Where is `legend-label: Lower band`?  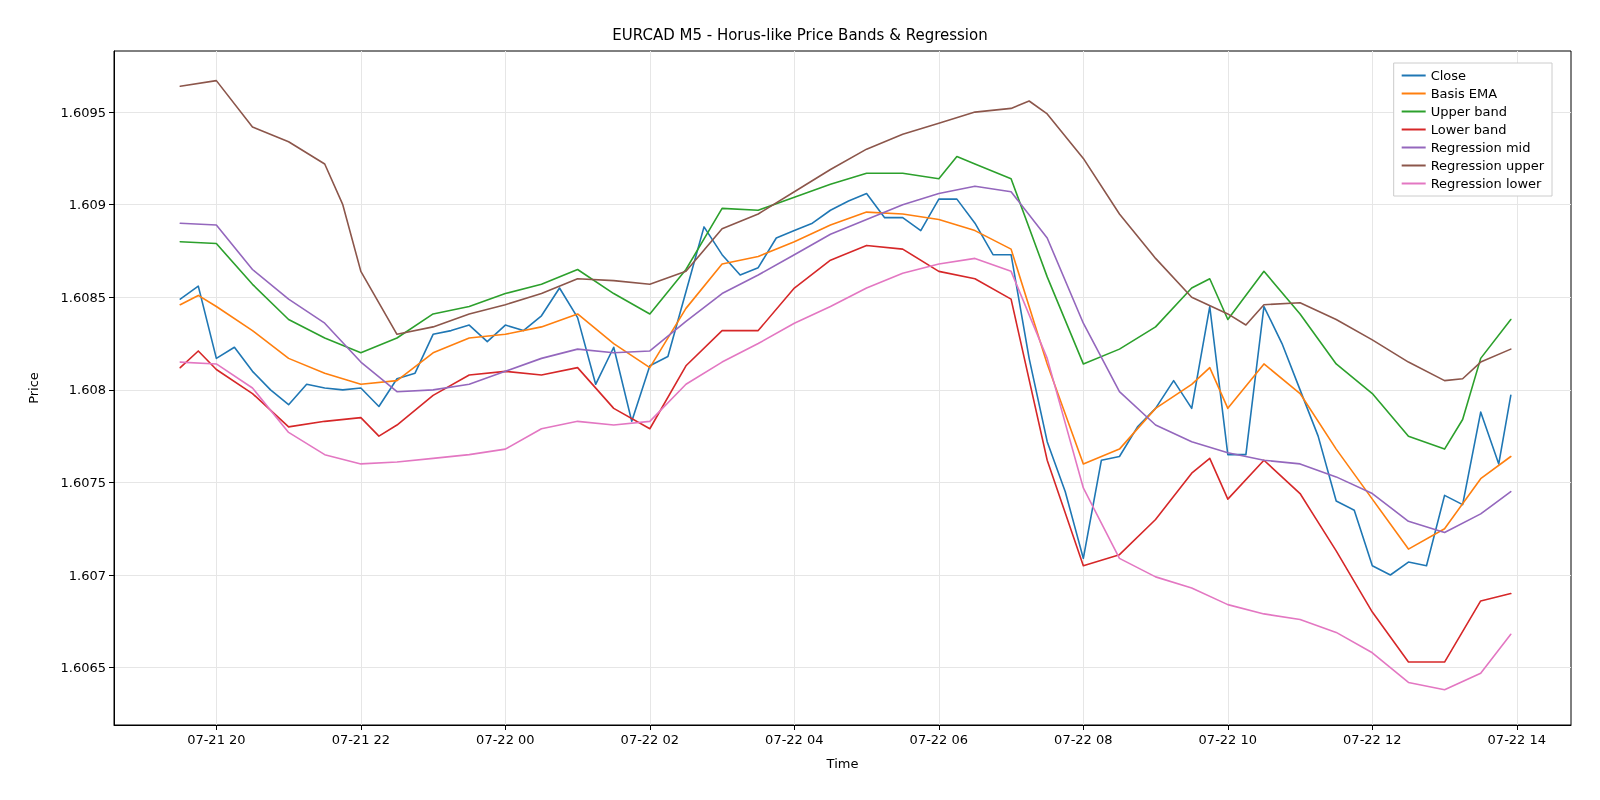
legend-label: Lower band is located at coordinates (1468, 129).